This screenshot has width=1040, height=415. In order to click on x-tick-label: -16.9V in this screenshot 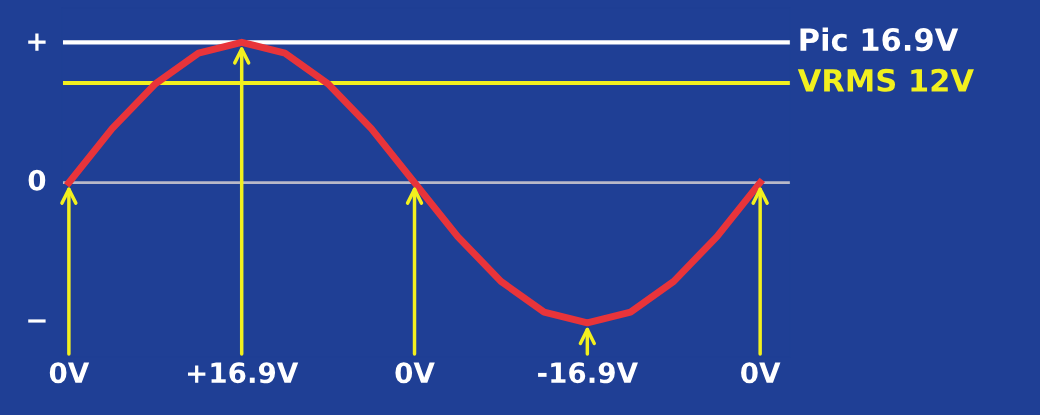, I will do `click(588, 373)`.